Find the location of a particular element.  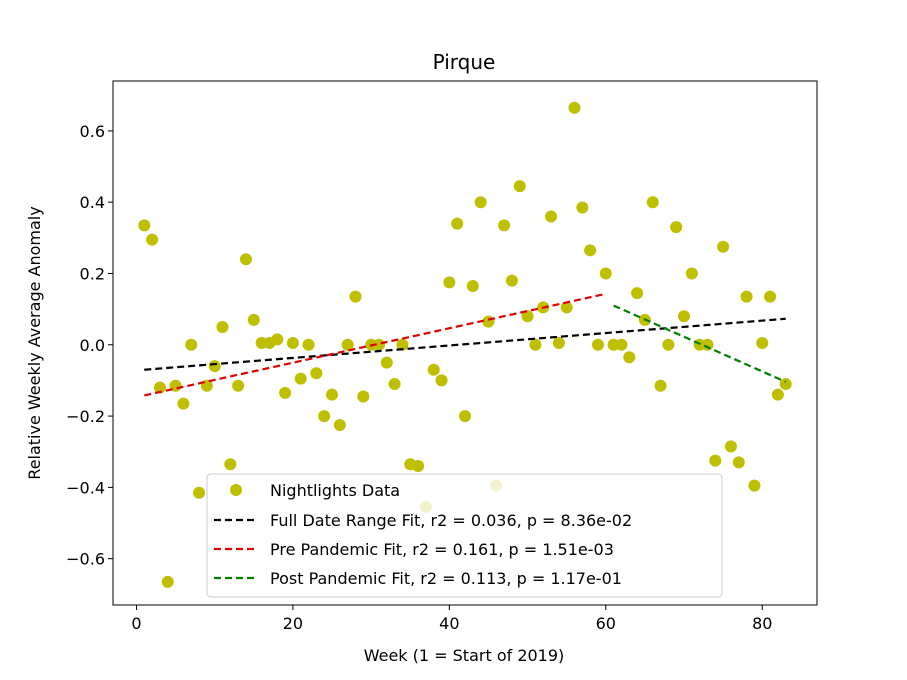

legend-label-points: Nightlights Data is located at coordinates (335, 490).